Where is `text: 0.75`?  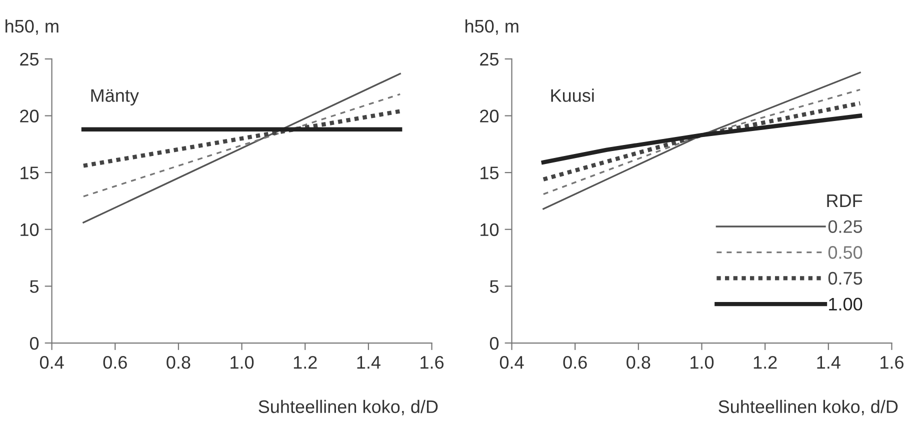
text: 0.75 is located at coordinates (845, 278).